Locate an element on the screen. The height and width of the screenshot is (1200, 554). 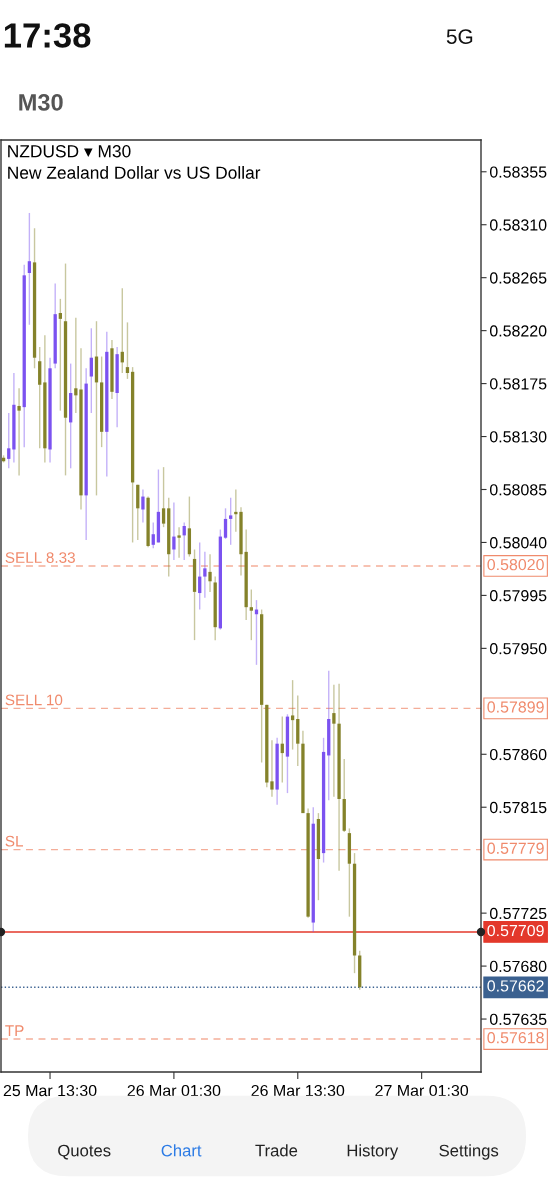
y-tick-label: 0.57680 is located at coordinates (518, 966).